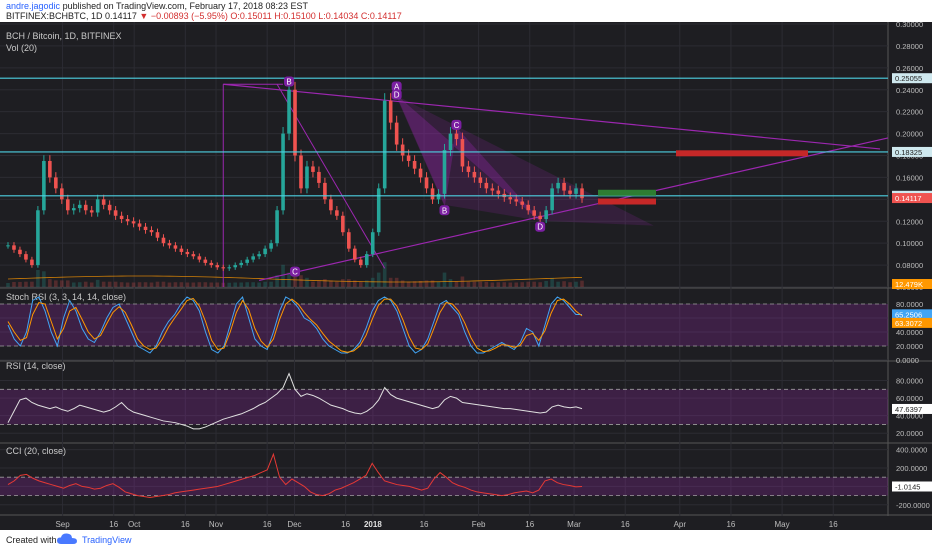  What do you see at coordinates (907, 486) in the screenshot?
I see `cci-value: -1.0145` at bounding box center [907, 486].